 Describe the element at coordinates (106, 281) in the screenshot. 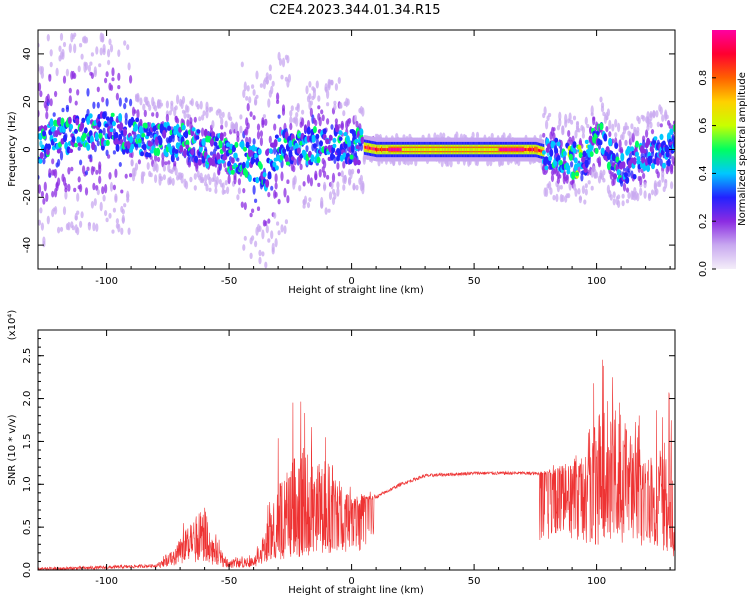

I see `spectrogram-xtick-label: -100` at that location.